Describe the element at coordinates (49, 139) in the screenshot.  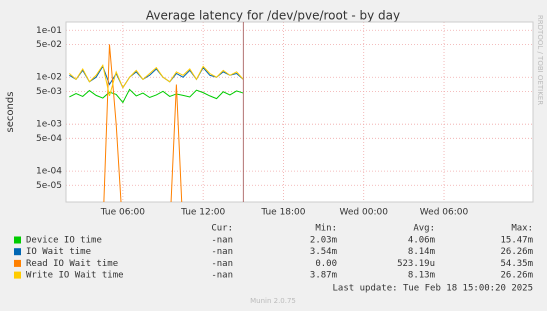
I see `y-tick-label: 5e-04` at that location.